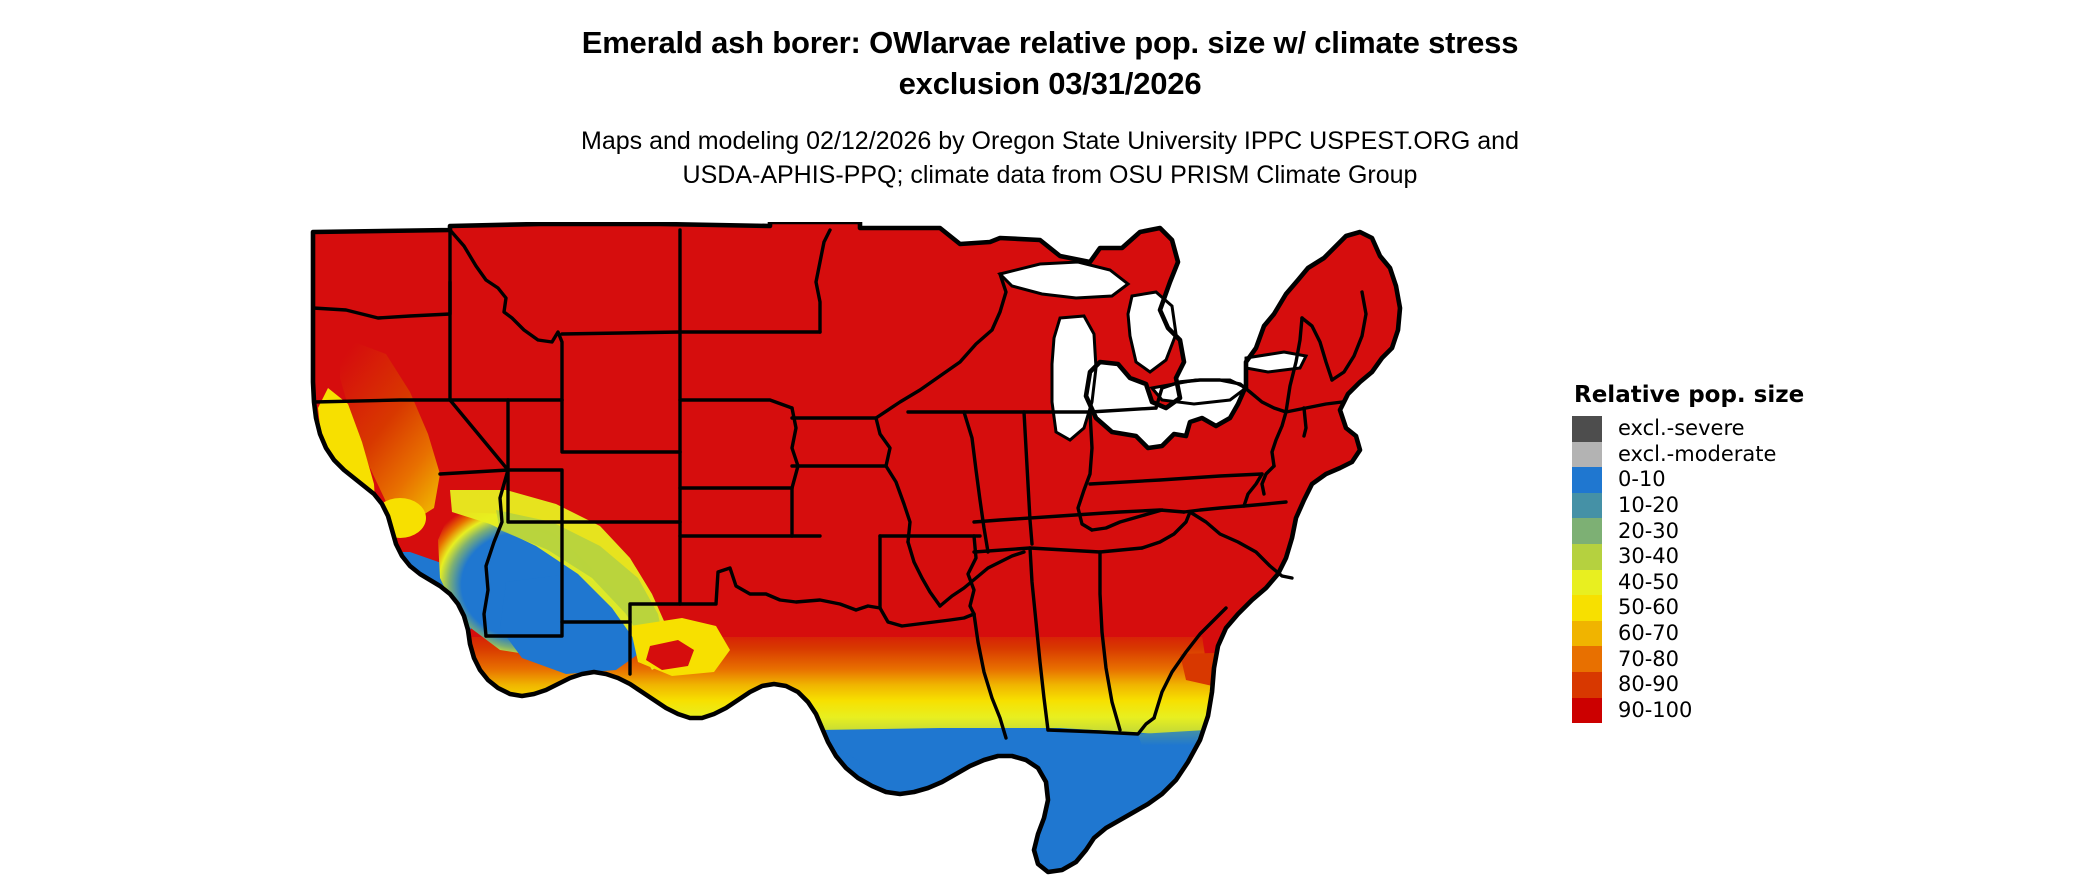  What do you see at coordinates (1649, 581) in the screenshot?
I see `legend-item-label: 40-50` at bounding box center [1649, 581].